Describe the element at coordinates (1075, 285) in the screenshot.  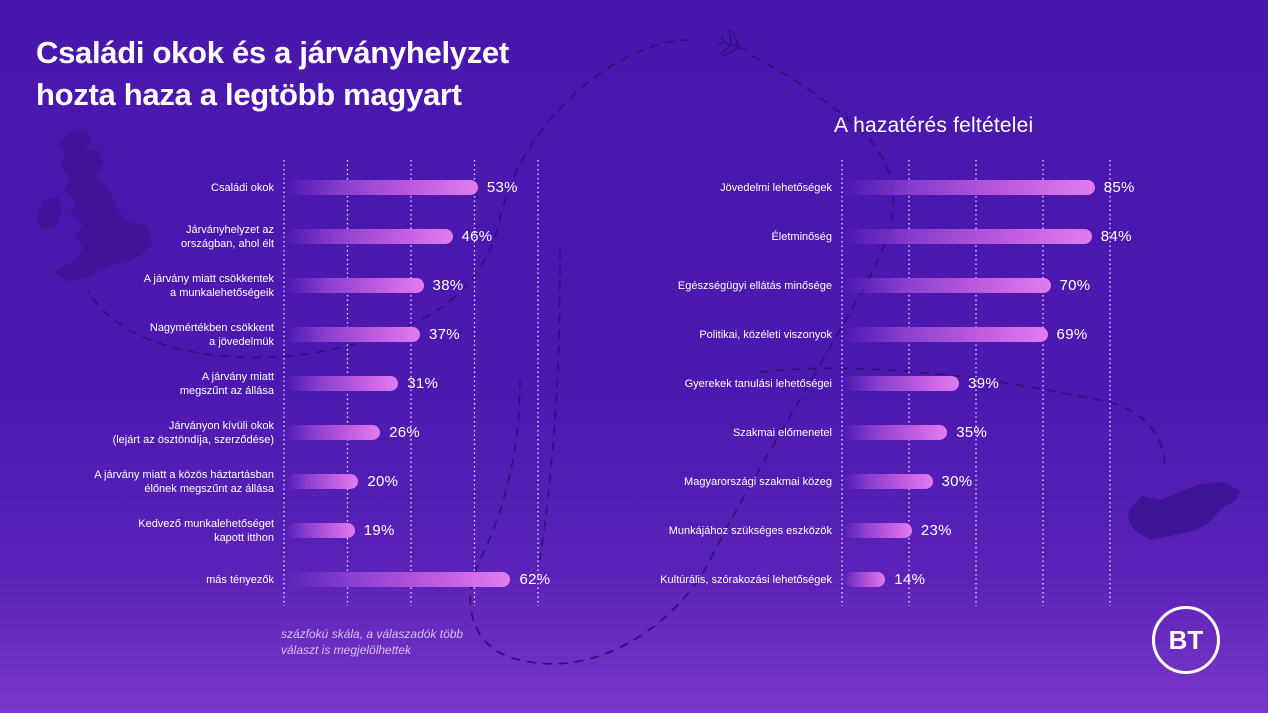
I see `value-label: 70%` at that location.